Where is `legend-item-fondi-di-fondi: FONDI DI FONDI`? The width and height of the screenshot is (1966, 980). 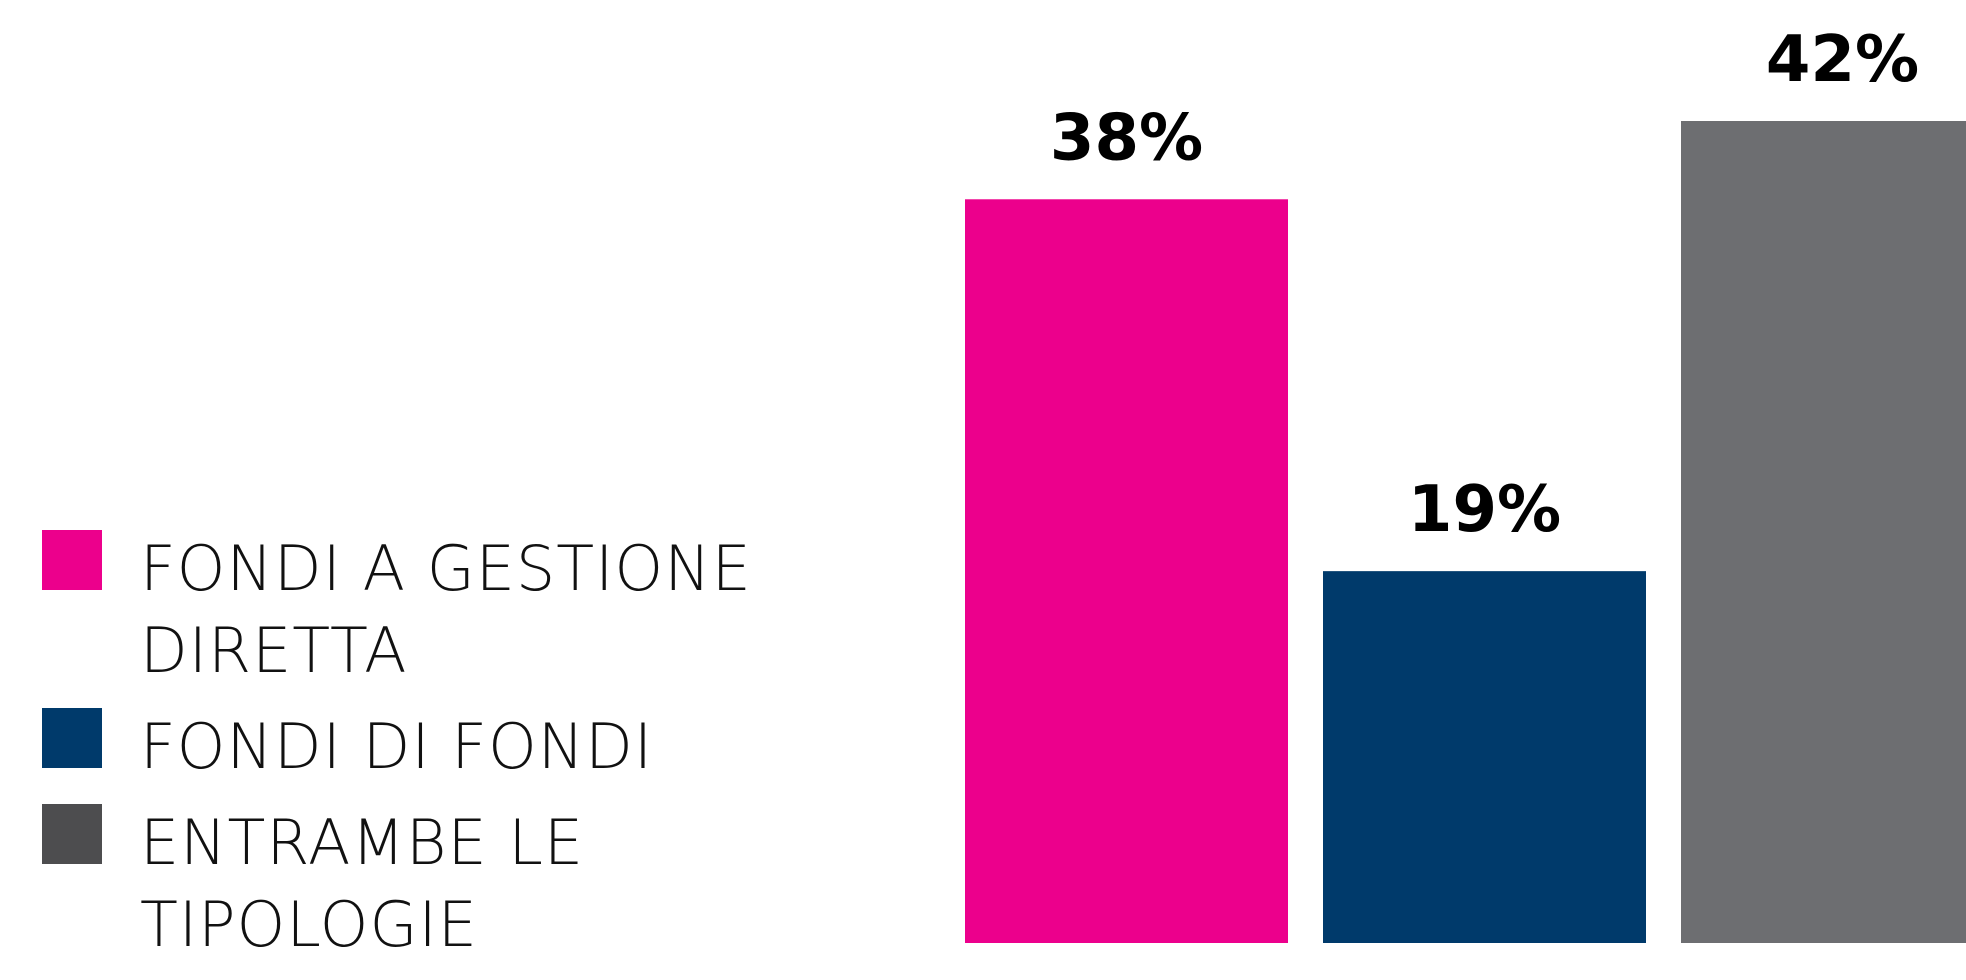 legend-item-fondi-di-fondi: FONDI DI FONDI is located at coordinates (452, 747).